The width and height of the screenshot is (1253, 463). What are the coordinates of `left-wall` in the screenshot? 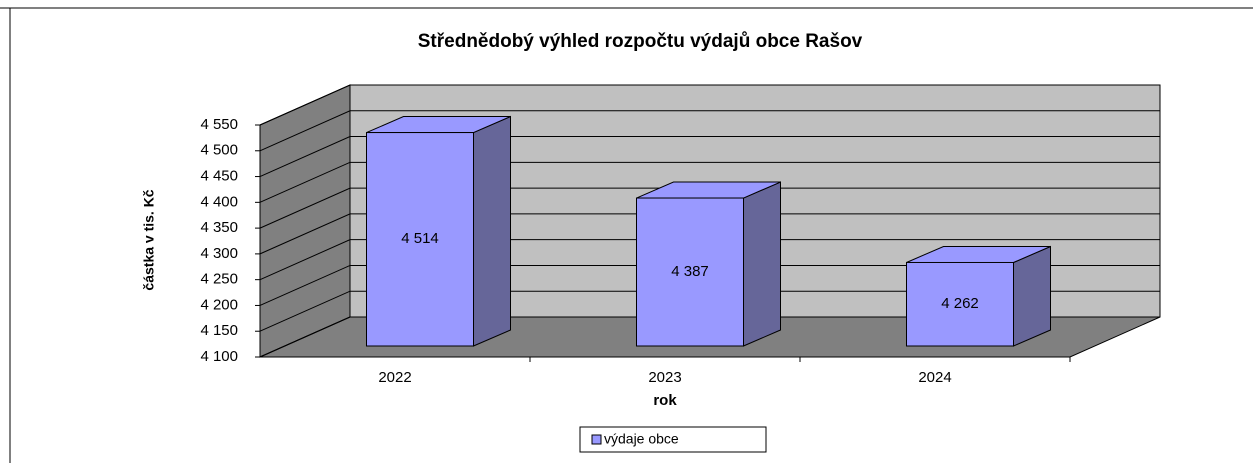 It's located at (305, 221).